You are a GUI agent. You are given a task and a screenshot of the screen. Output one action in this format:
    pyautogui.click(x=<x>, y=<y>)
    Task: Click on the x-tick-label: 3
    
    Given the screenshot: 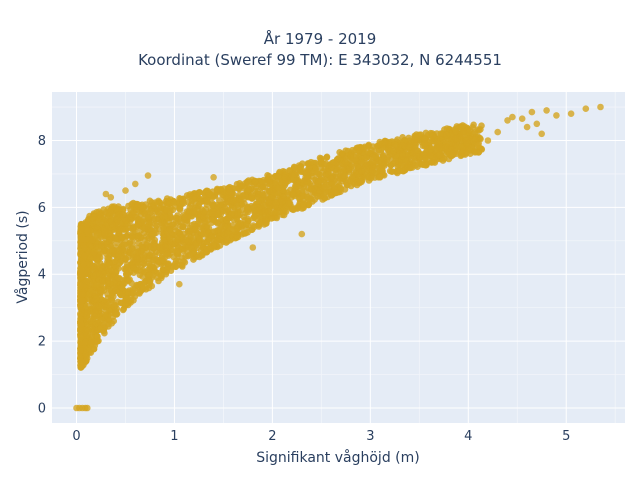 What is the action you would take?
    pyautogui.click(x=370, y=436)
    